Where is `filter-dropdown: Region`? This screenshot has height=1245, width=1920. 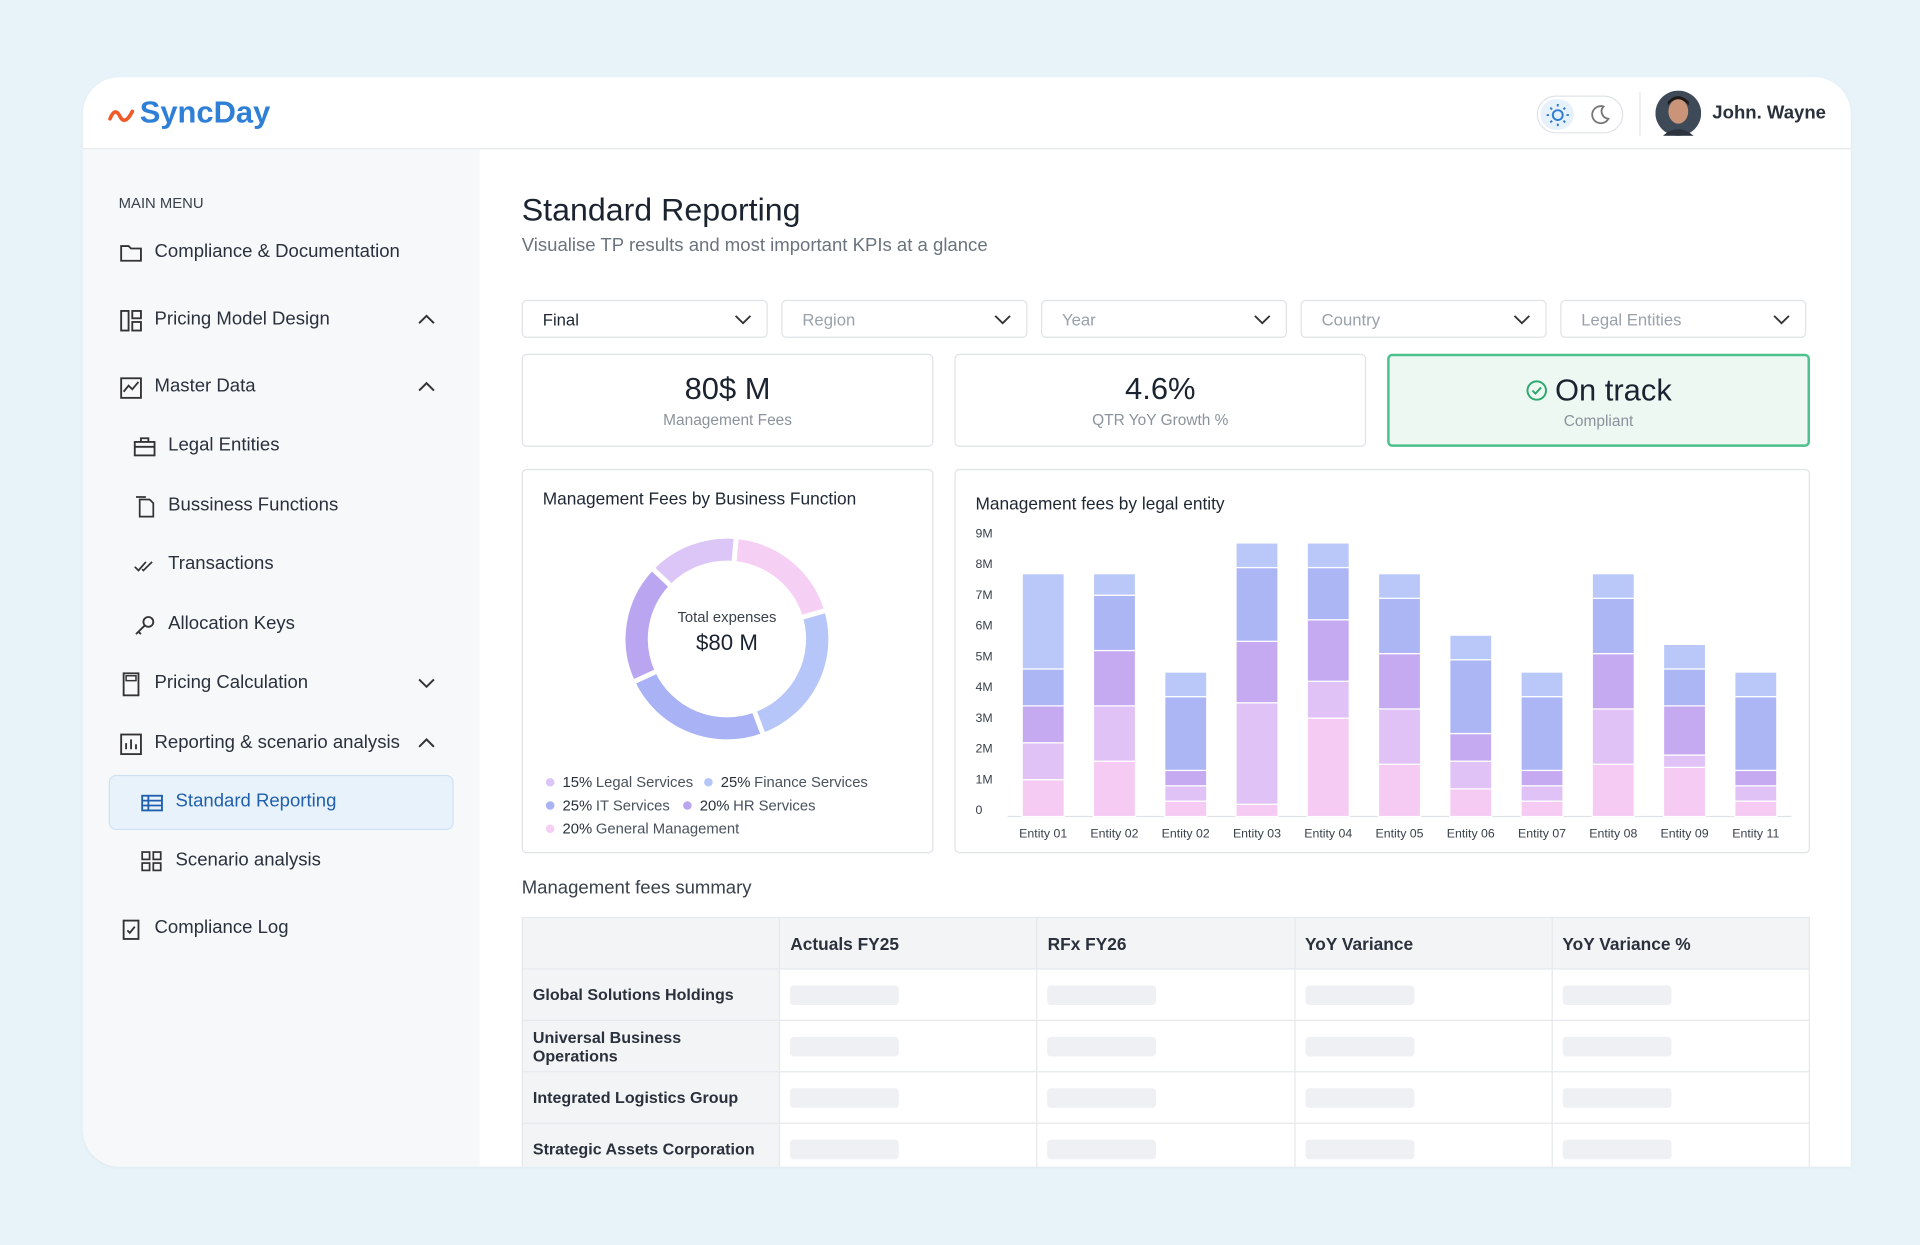
filter-dropdown: Region is located at coordinates (904, 318).